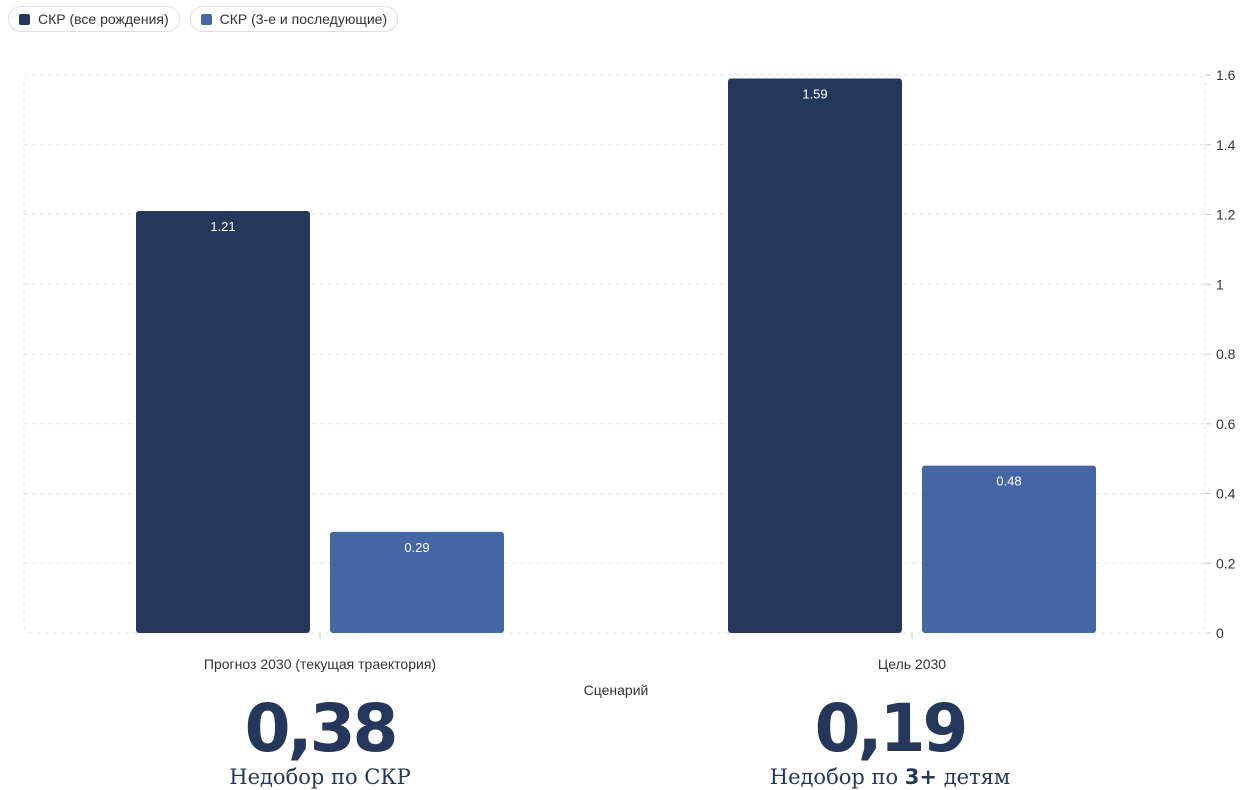 This screenshot has height=790, width=1244. I want to click on legend-label-third-plus: СКР (3-е и последующие), so click(303, 19).